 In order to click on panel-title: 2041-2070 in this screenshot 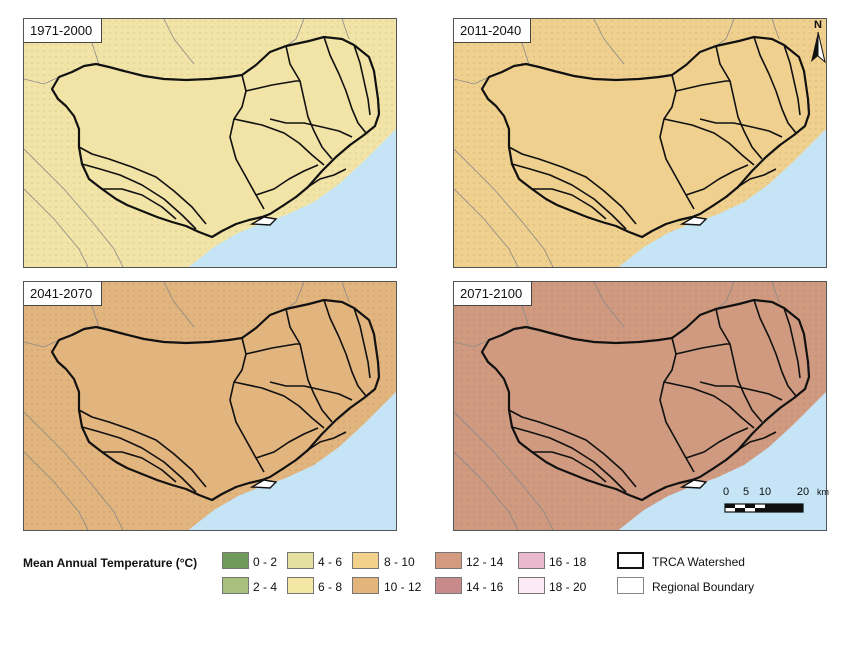, I will do `click(63, 294)`.